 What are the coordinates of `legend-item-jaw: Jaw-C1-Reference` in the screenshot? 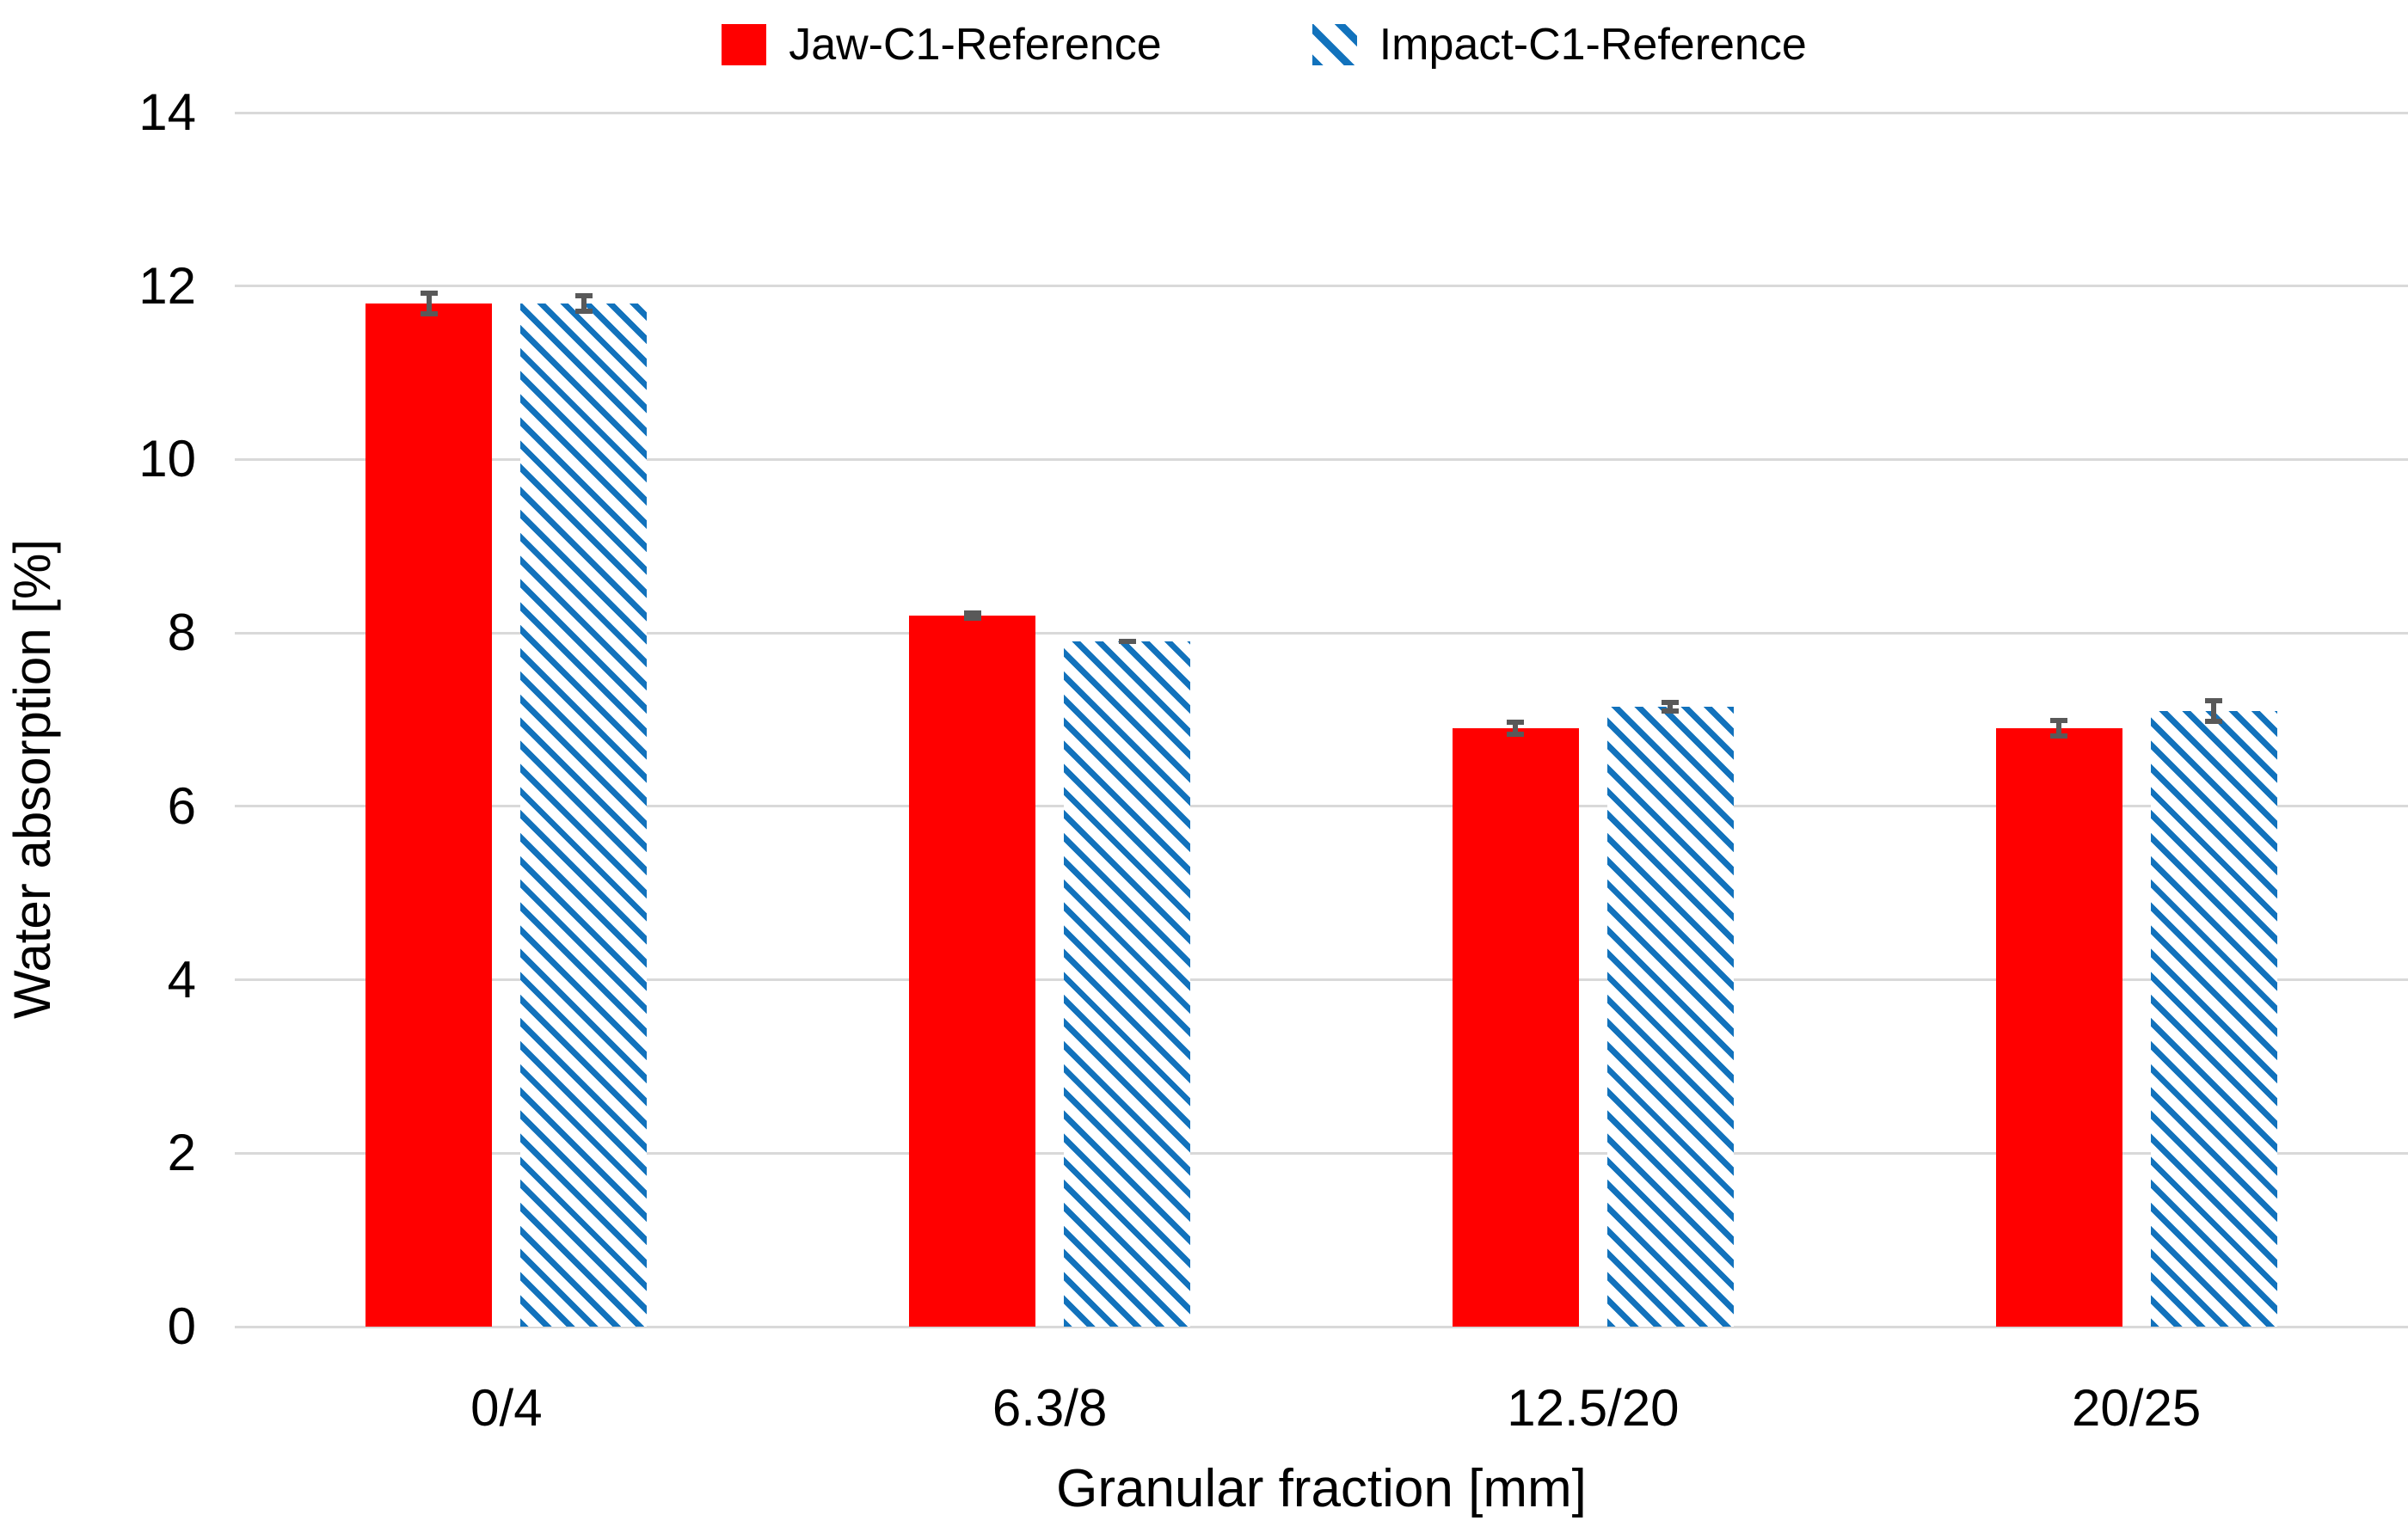 It's located at (942, 44).